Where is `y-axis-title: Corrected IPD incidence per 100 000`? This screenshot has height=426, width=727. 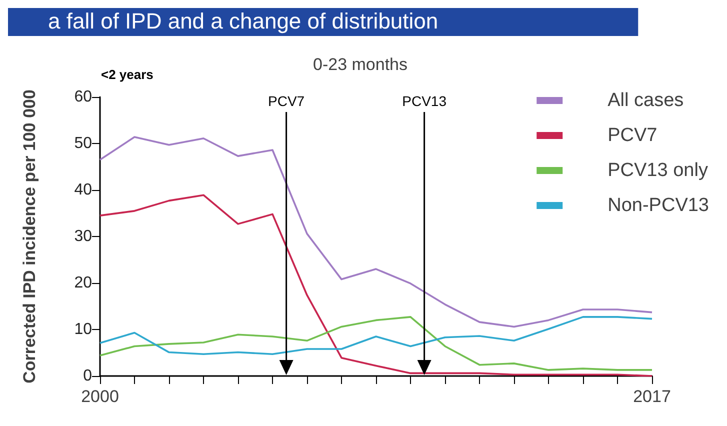
y-axis-title: Corrected IPD incidence per 100 000 is located at coordinates (29, 237).